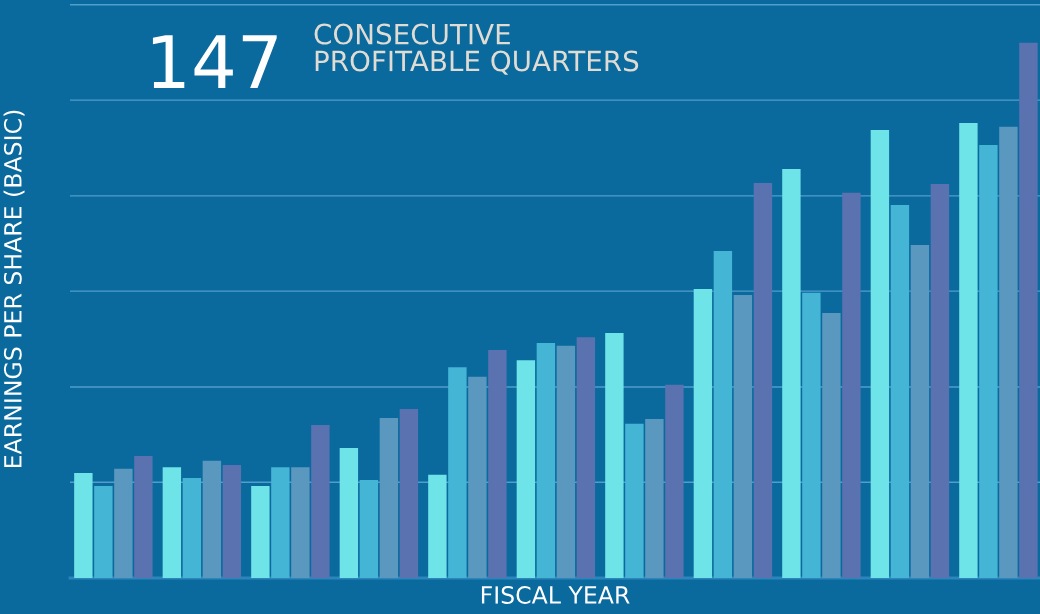  What do you see at coordinates (476, 49) in the screenshot?
I see `chart-subtitle: CONSECUTIVE PROFITABLE QUARTERS` at bounding box center [476, 49].